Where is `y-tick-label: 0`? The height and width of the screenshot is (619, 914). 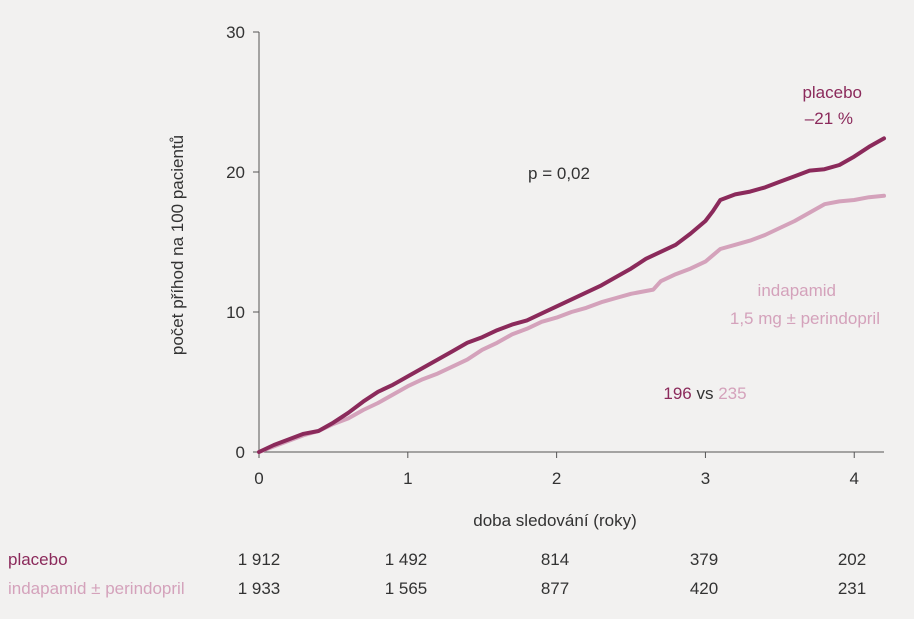 y-tick-label: 0 is located at coordinates (240, 452).